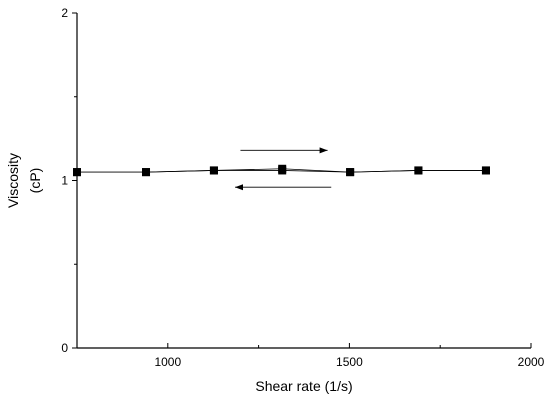 This screenshot has height=405, width=550. What do you see at coordinates (531, 362) in the screenshot?
I see `x-tick-label: 2000` at bounding box center [531, 362].